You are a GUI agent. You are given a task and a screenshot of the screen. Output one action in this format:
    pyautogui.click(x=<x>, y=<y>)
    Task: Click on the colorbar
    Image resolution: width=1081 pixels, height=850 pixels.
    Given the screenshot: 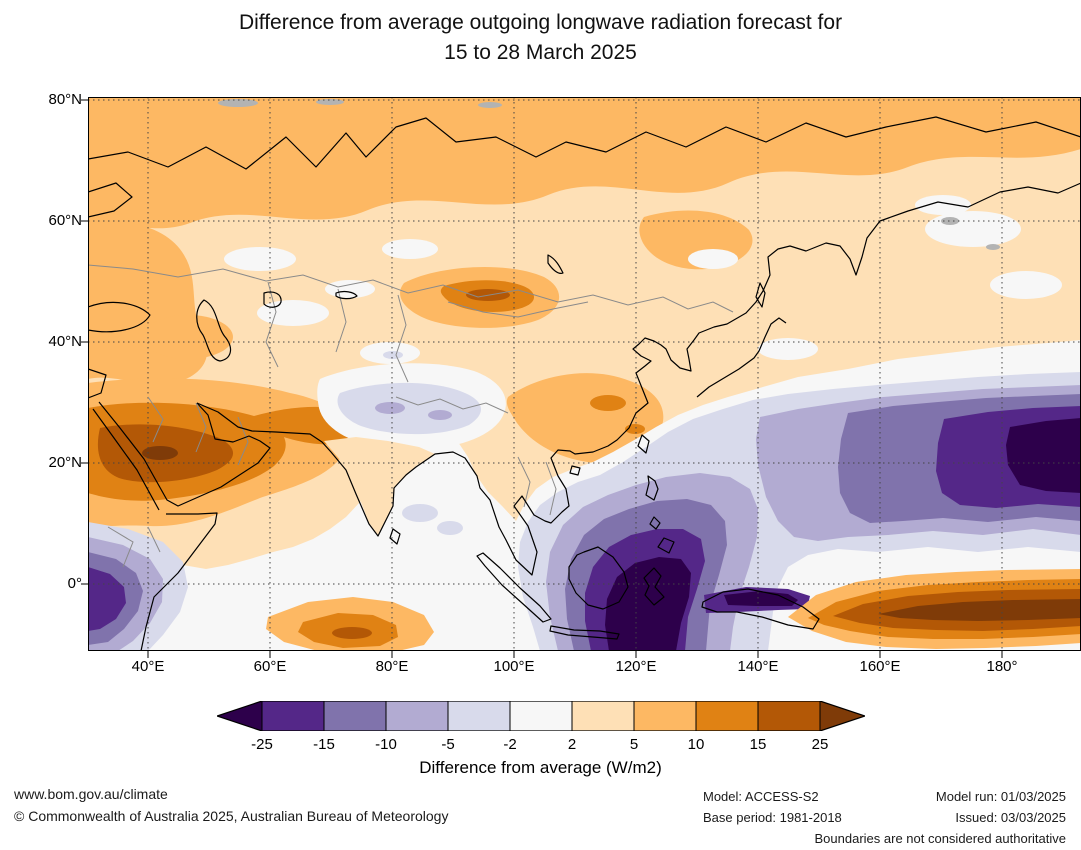 What is the action you would take?
    pyautogui.click(x=541, y=718)
    